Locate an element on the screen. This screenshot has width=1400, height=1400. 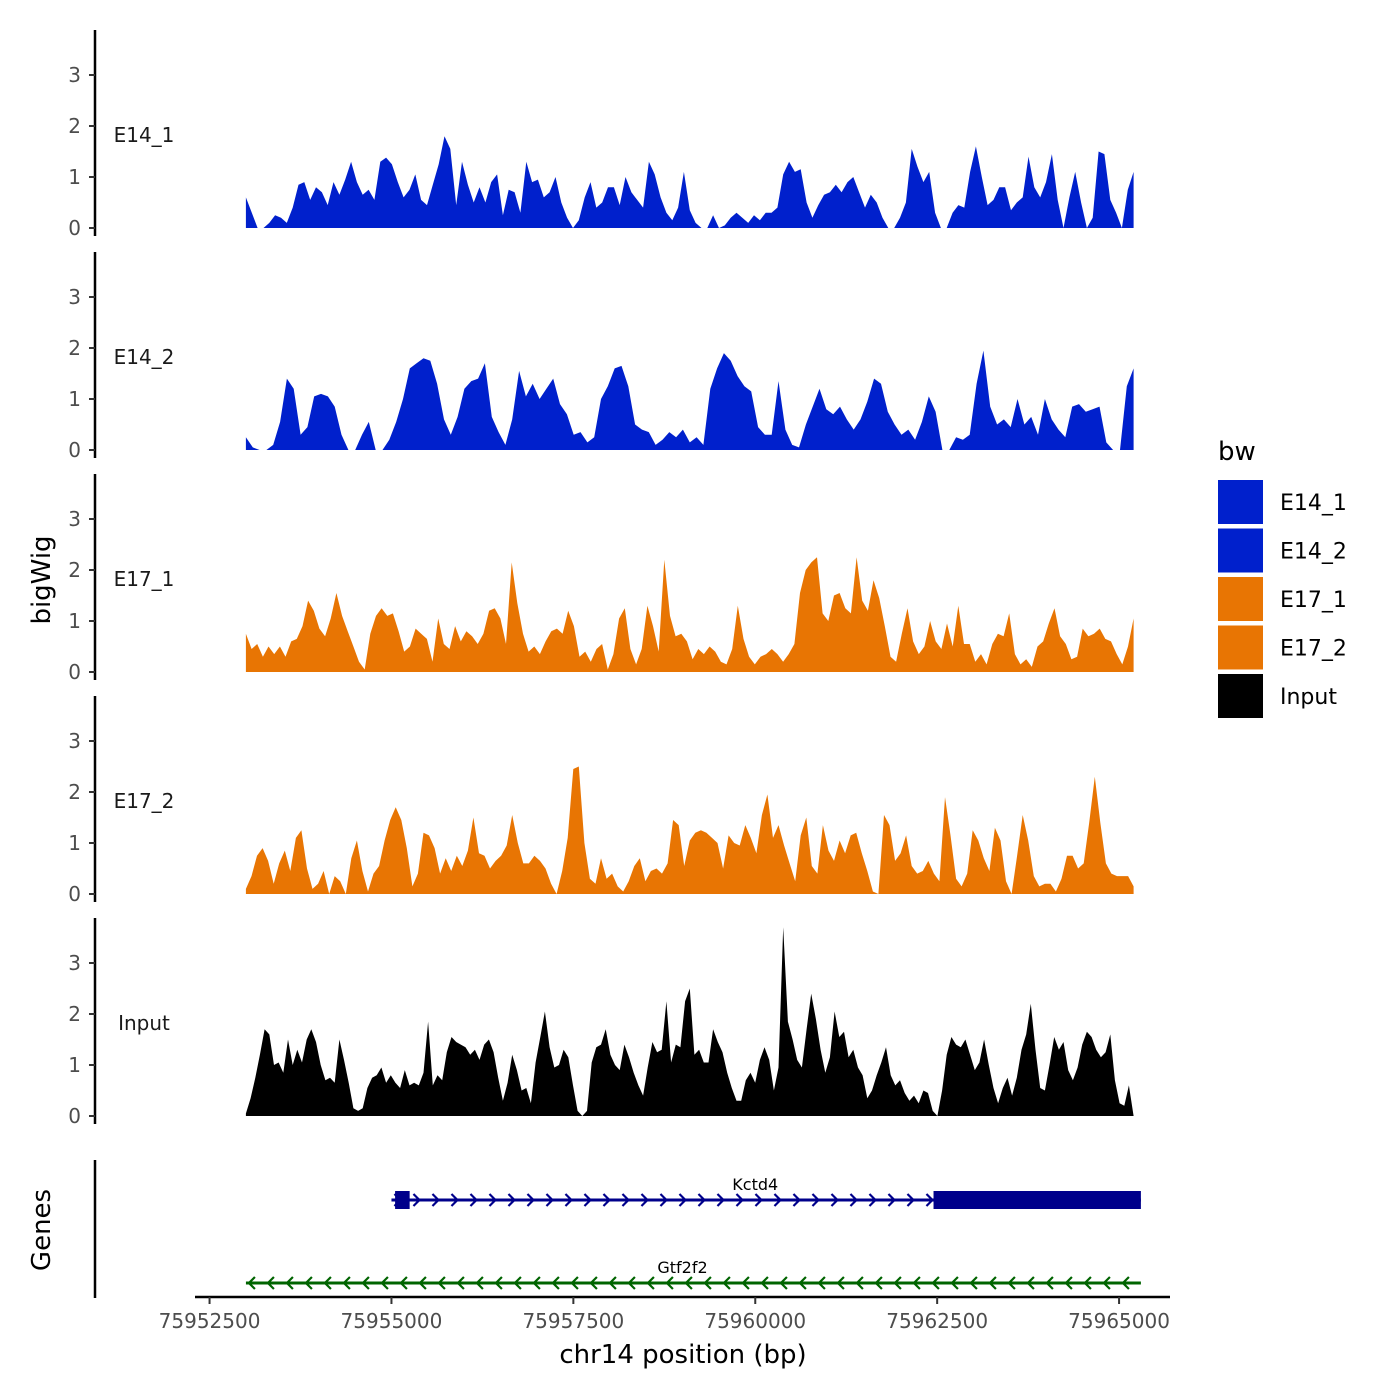
x-tick-label: 75955000 is located at coordinates (392, 1321).